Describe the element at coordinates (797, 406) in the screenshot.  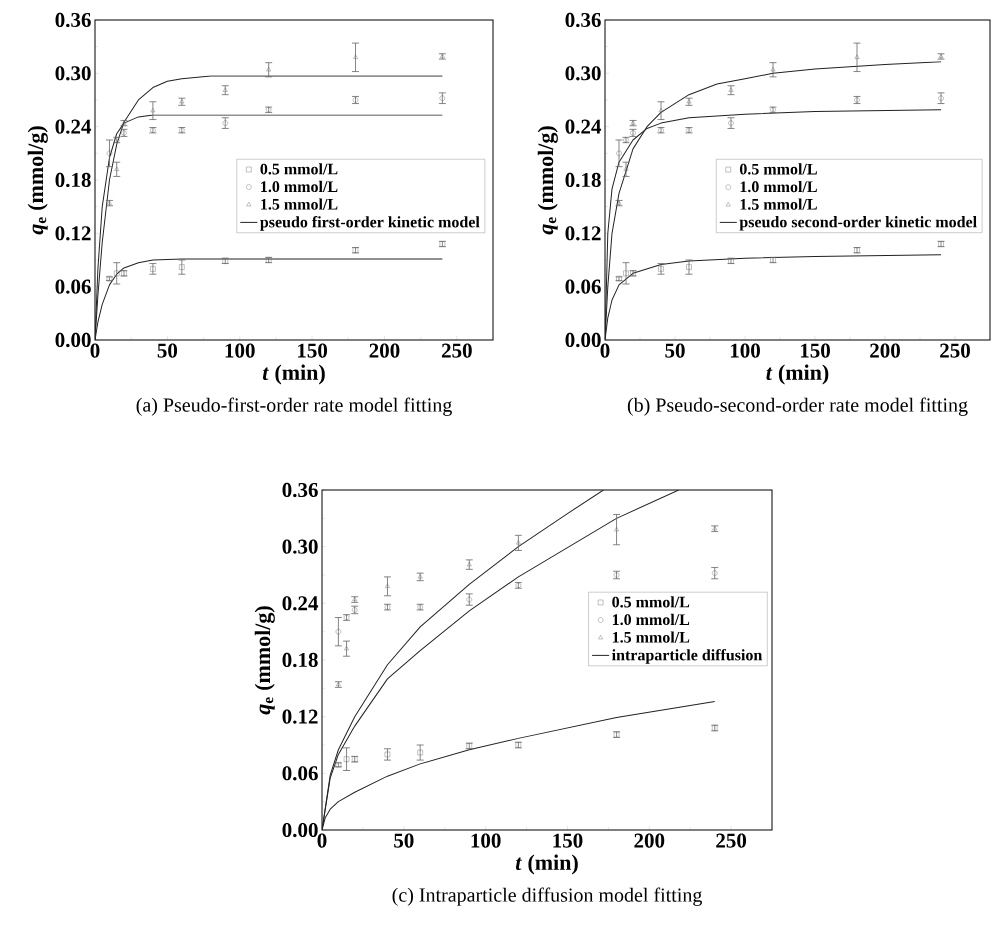
I see `text: (b) Pseudo-second-order rate model fitting` at that location.